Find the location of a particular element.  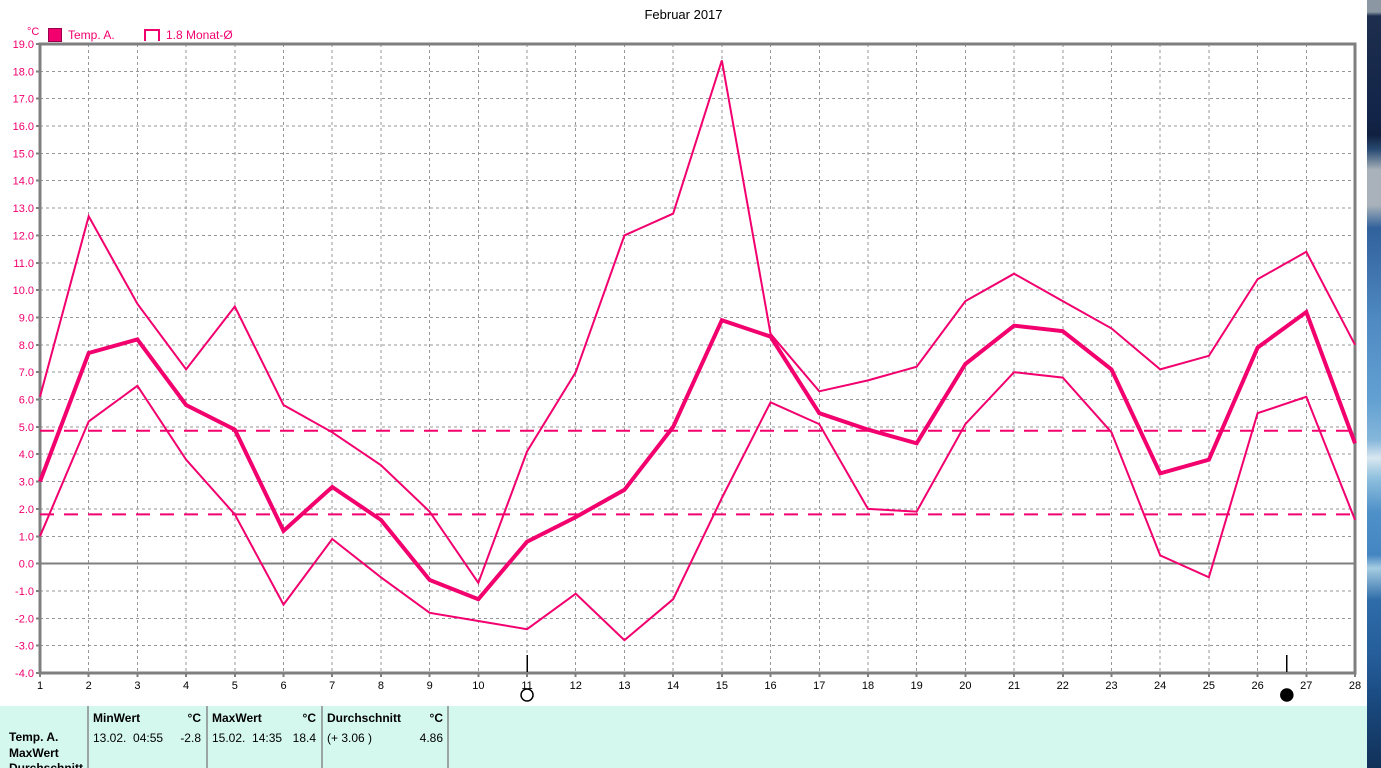

x-axis-tick-label: 6 is located at coordinates (283, 686).